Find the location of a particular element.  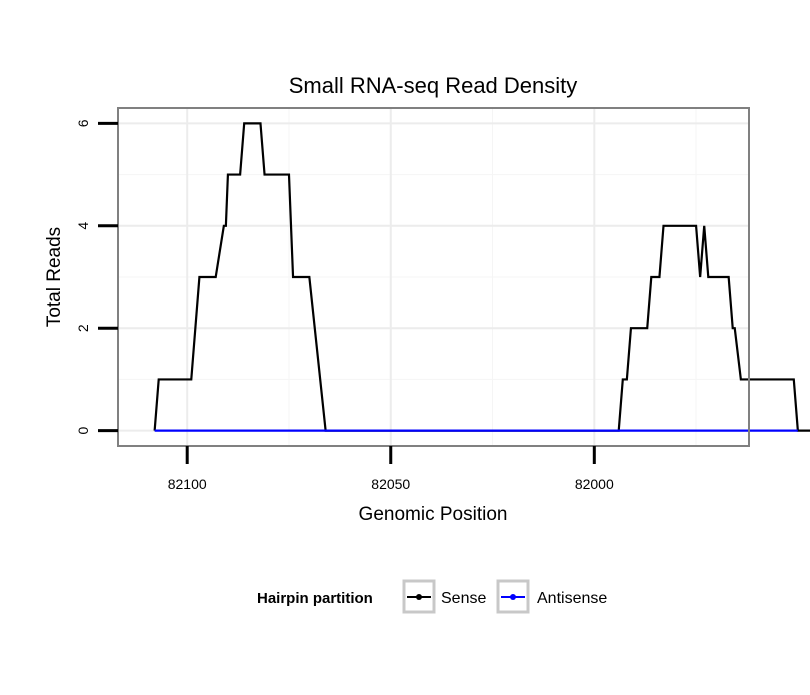

x-axis-title: Genomic Position is located at coordinates (433, 514).